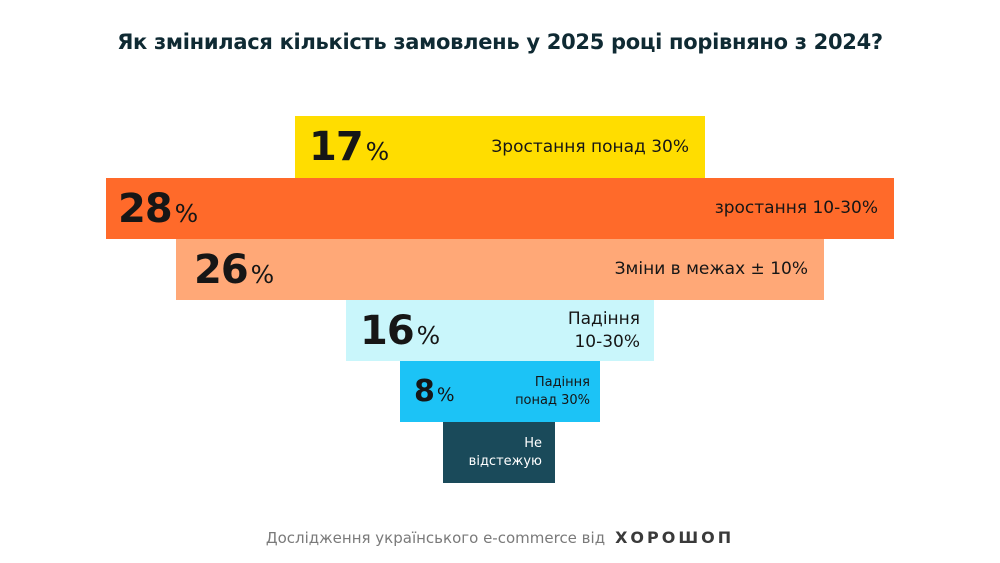 The height and width of the screenshot is (563, 1000). What do you see at coordinates (435, 538) in the screenshot?
I see `footer-text: Дослідження українського e-commerce від` at bounding box center [435, 538].